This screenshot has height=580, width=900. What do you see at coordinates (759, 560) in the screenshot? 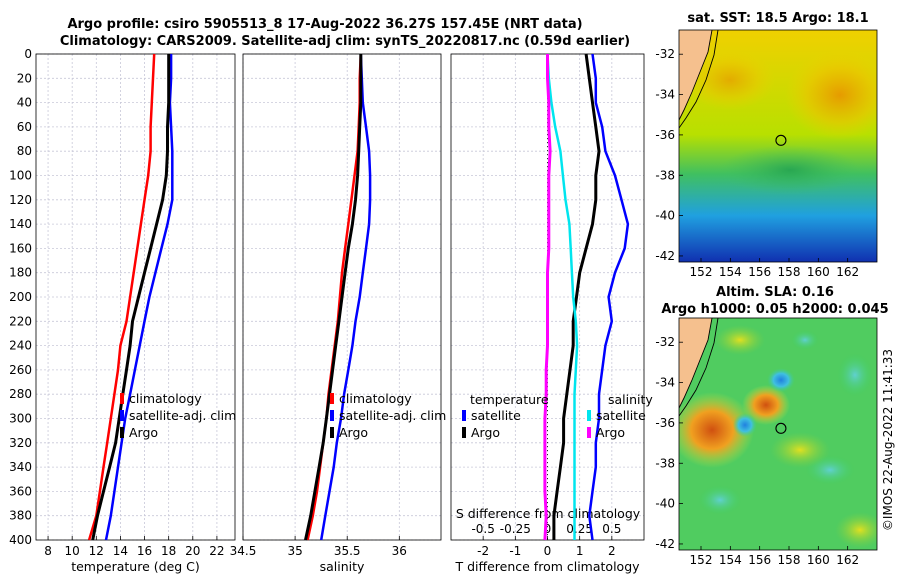
I see `map-x-tick-label: 156` at bounding box center [759, 560].